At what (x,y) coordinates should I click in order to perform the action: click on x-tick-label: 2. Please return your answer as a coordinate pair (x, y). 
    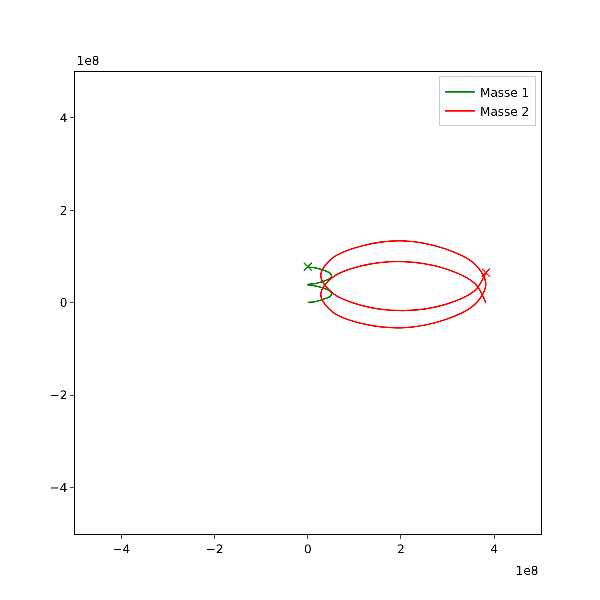
    Looking at the image, I should click on (401, 549).